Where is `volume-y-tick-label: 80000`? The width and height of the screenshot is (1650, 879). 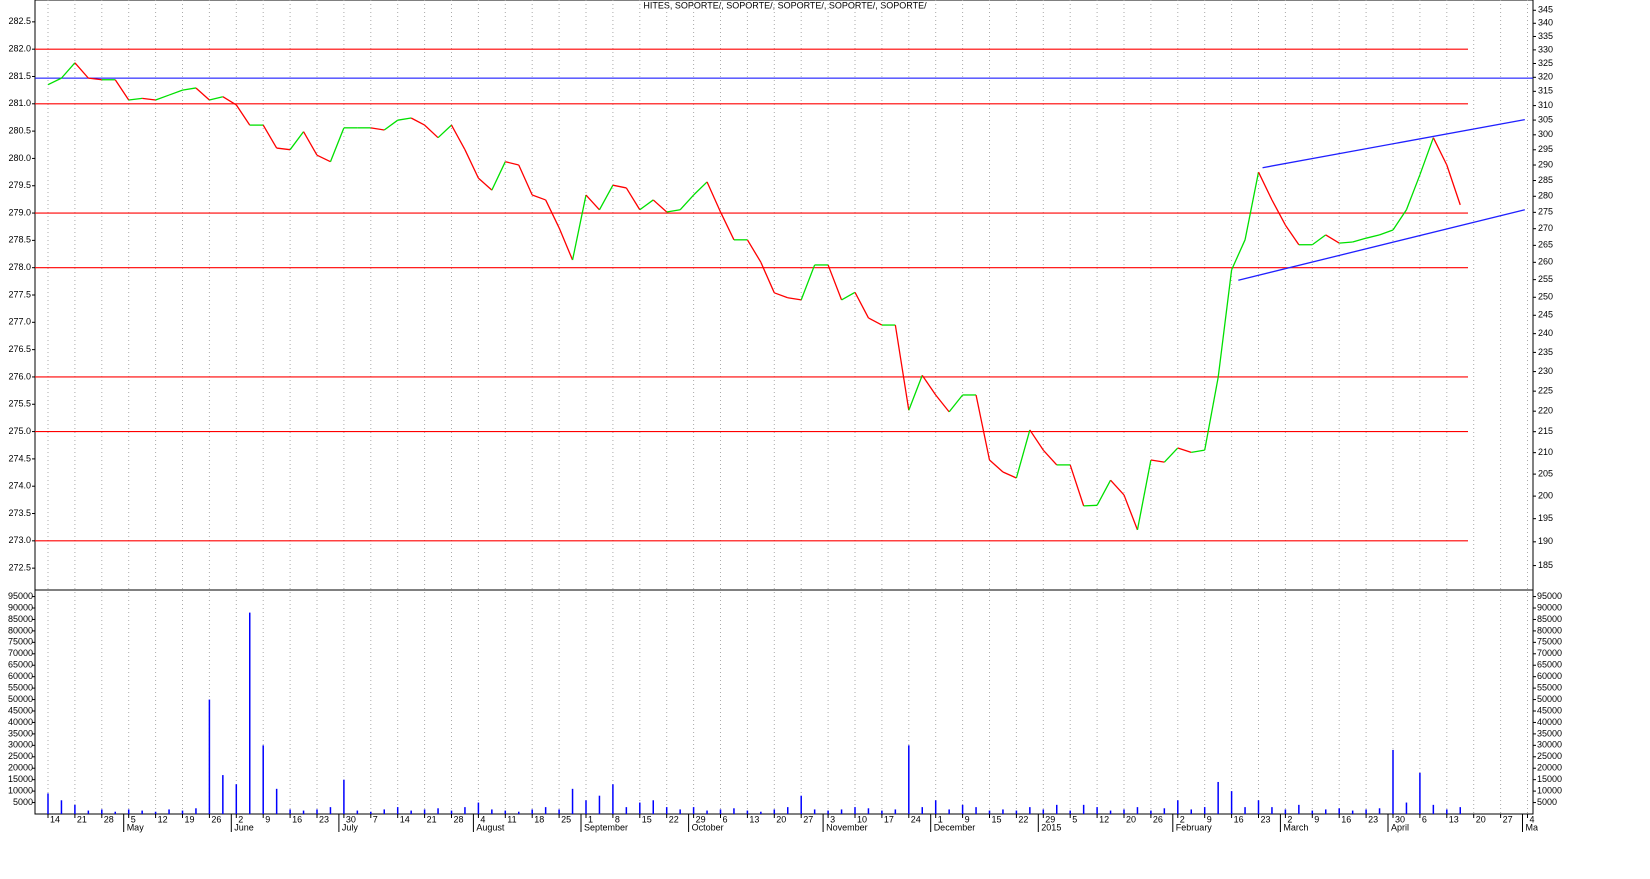
volume-y-tick-label: 80000 is located at coordinates (20, 630).